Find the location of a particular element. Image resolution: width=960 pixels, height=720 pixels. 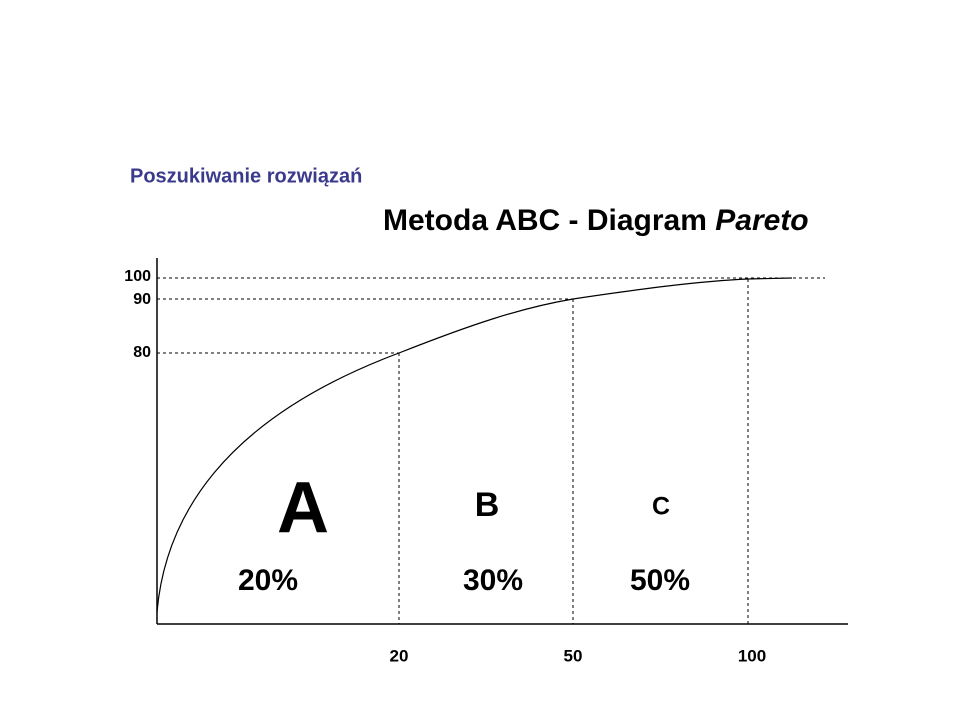

region-share: 50% is located at coordinates (660, 580).